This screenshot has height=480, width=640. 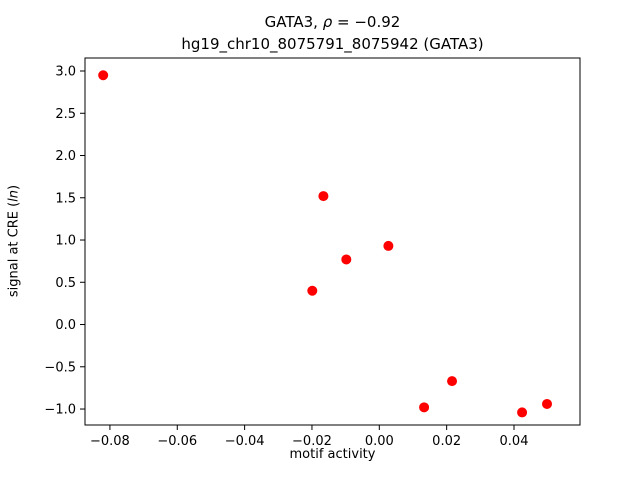 What do you see at coordinates (379, 441) in the screenshot?
I see `x-tick-label: 0.00` at bounding box center [379, 441].